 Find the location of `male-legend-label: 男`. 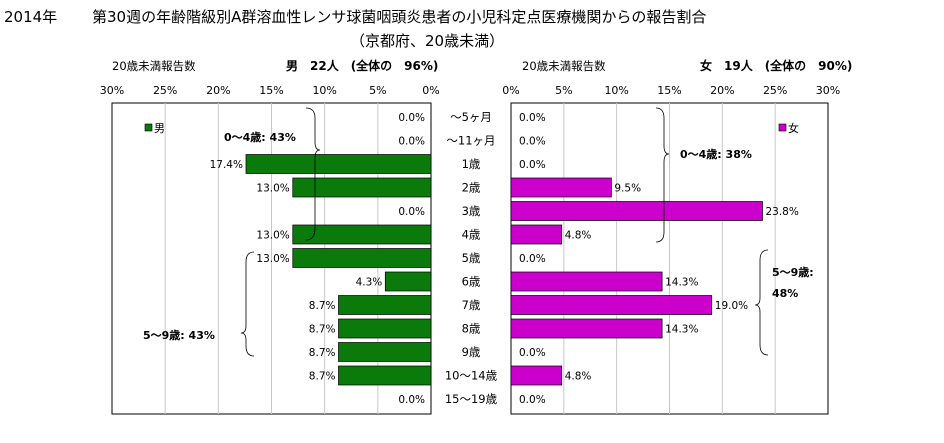

male-legend-label: 男 is located at coordinates (159, 128).